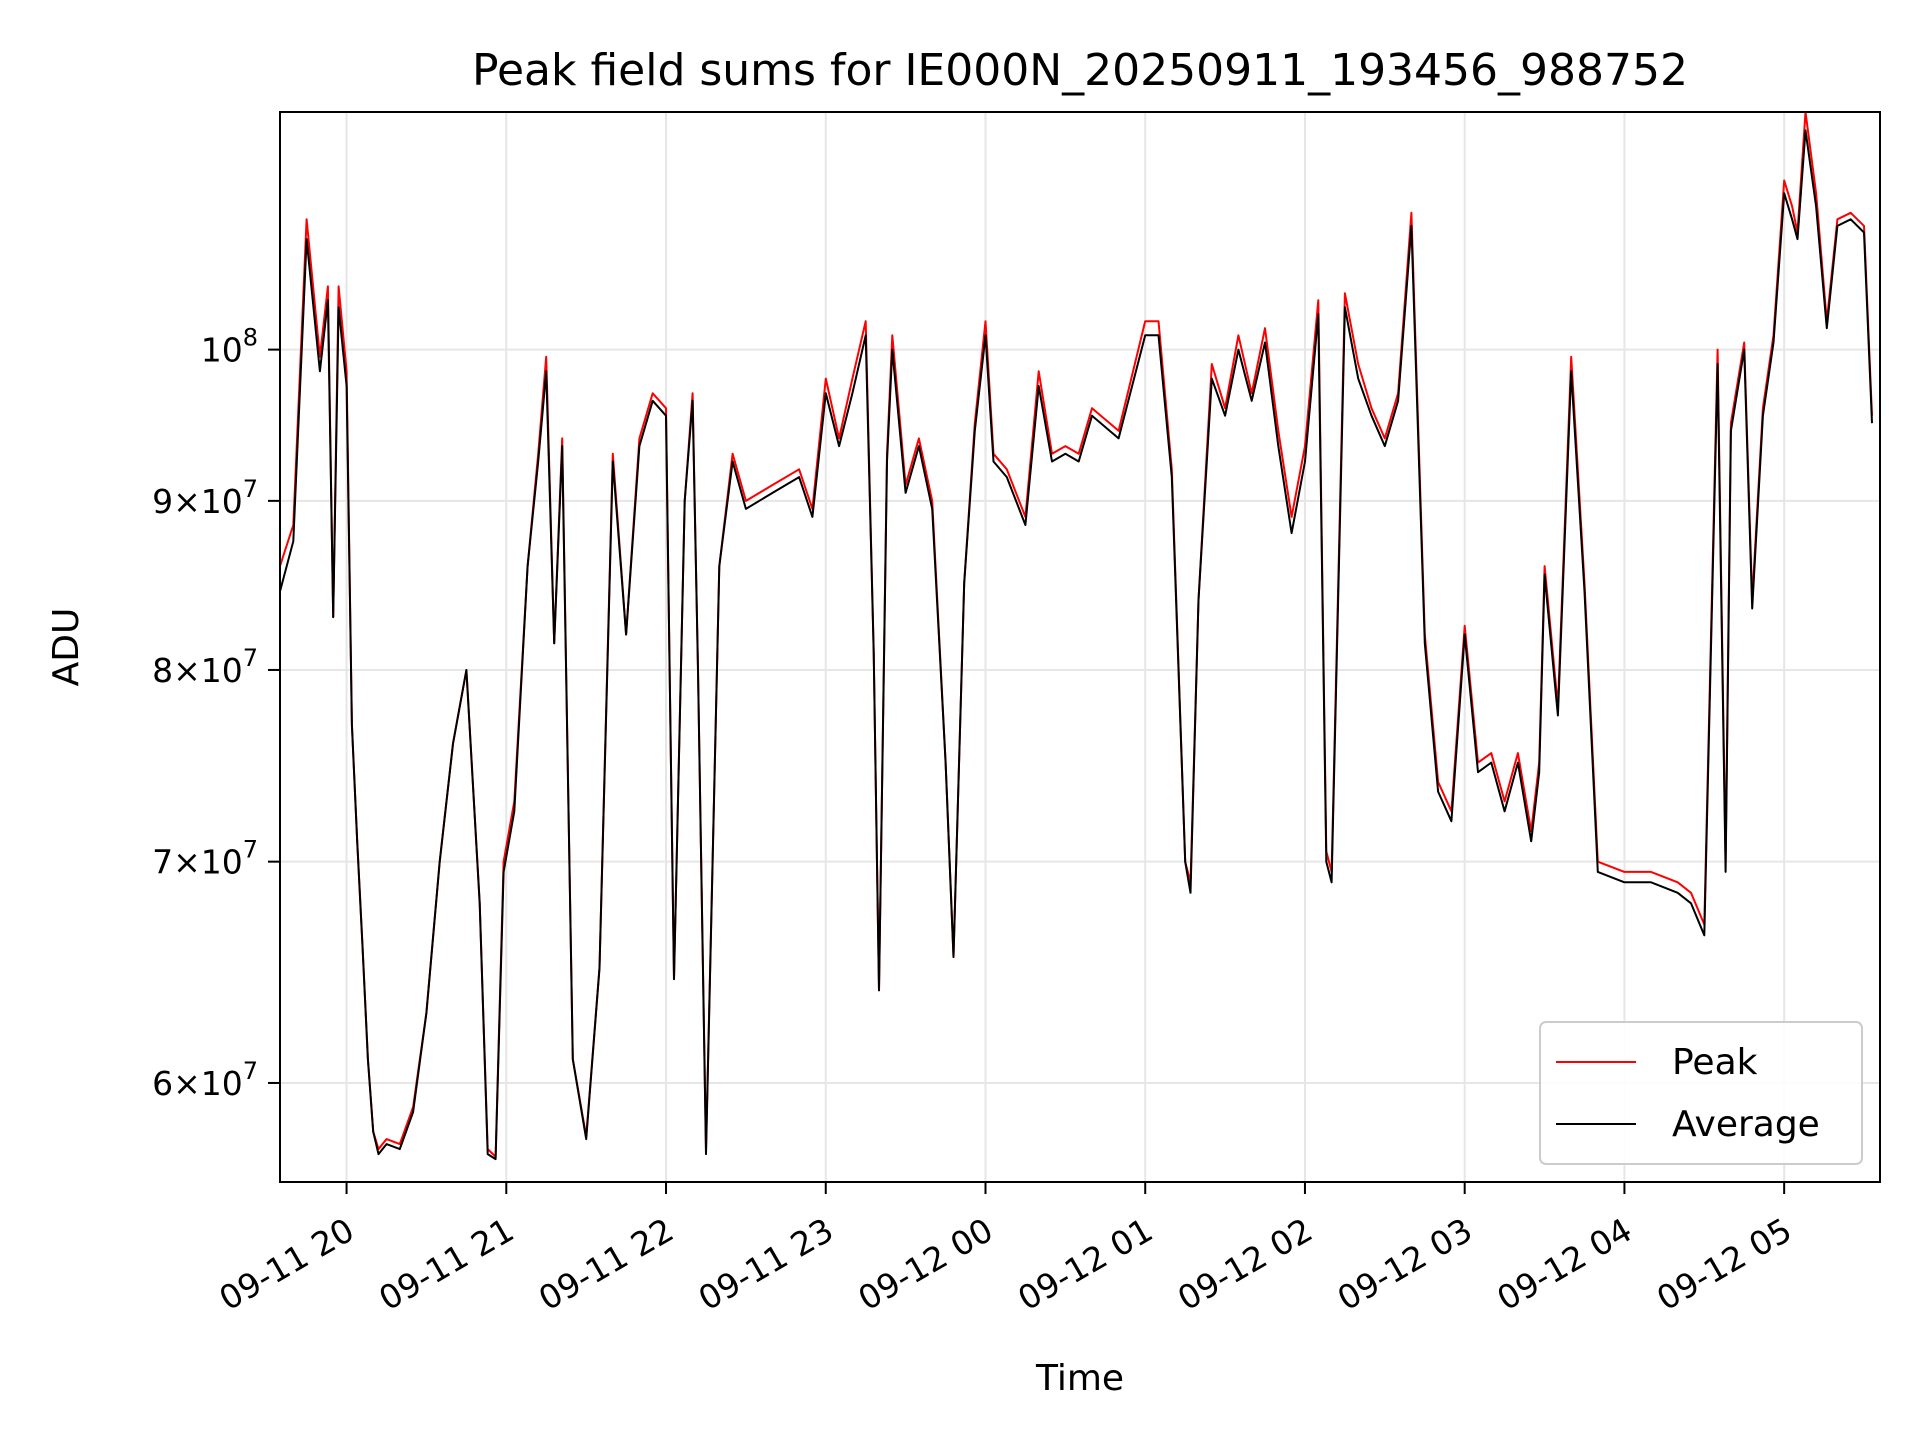 This screenshot has width=1920, height=1440. What do you see at coordinates (229, 347) in the screenshot?
I see `y-tick-label: 108` at bounding box center [229, 347].